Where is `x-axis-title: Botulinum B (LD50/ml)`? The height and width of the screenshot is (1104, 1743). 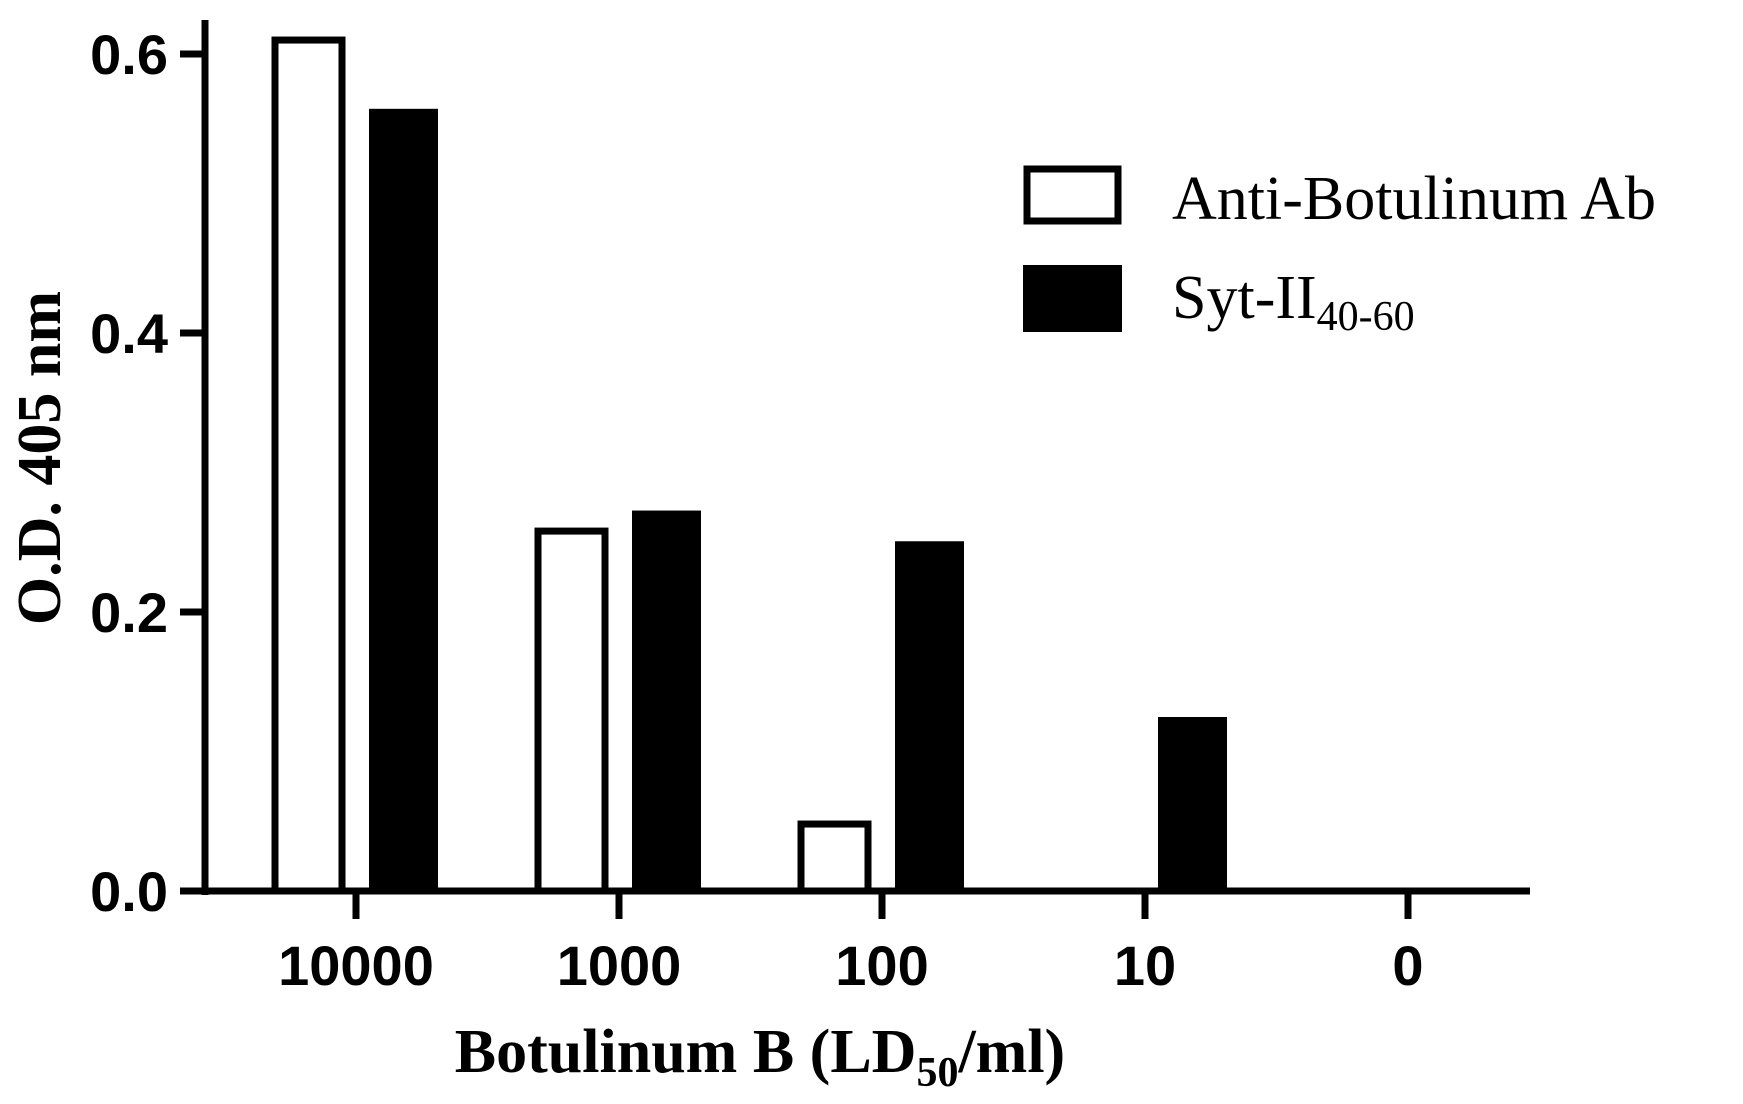 x-axis-title: Botulinum B (LD50/ml) is located at coordinates (760, 1057).